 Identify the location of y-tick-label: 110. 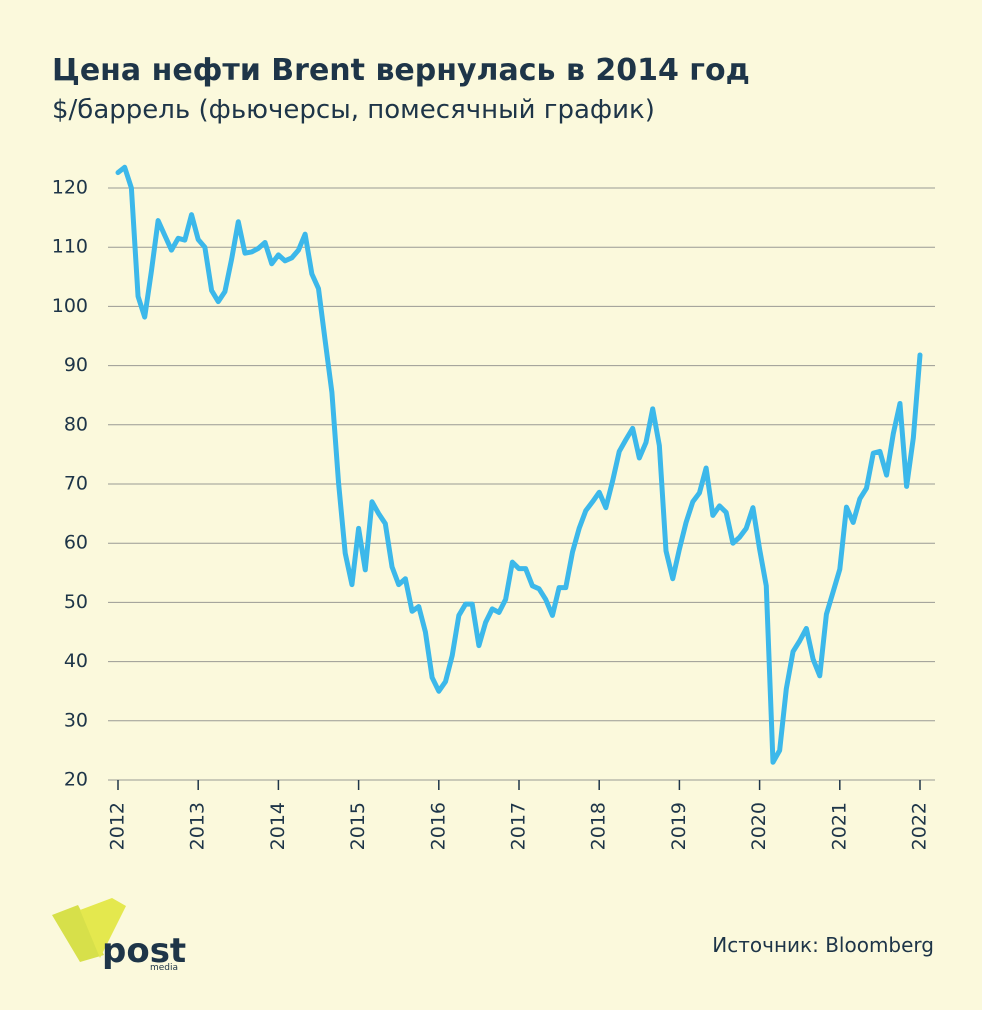
(70, 247).